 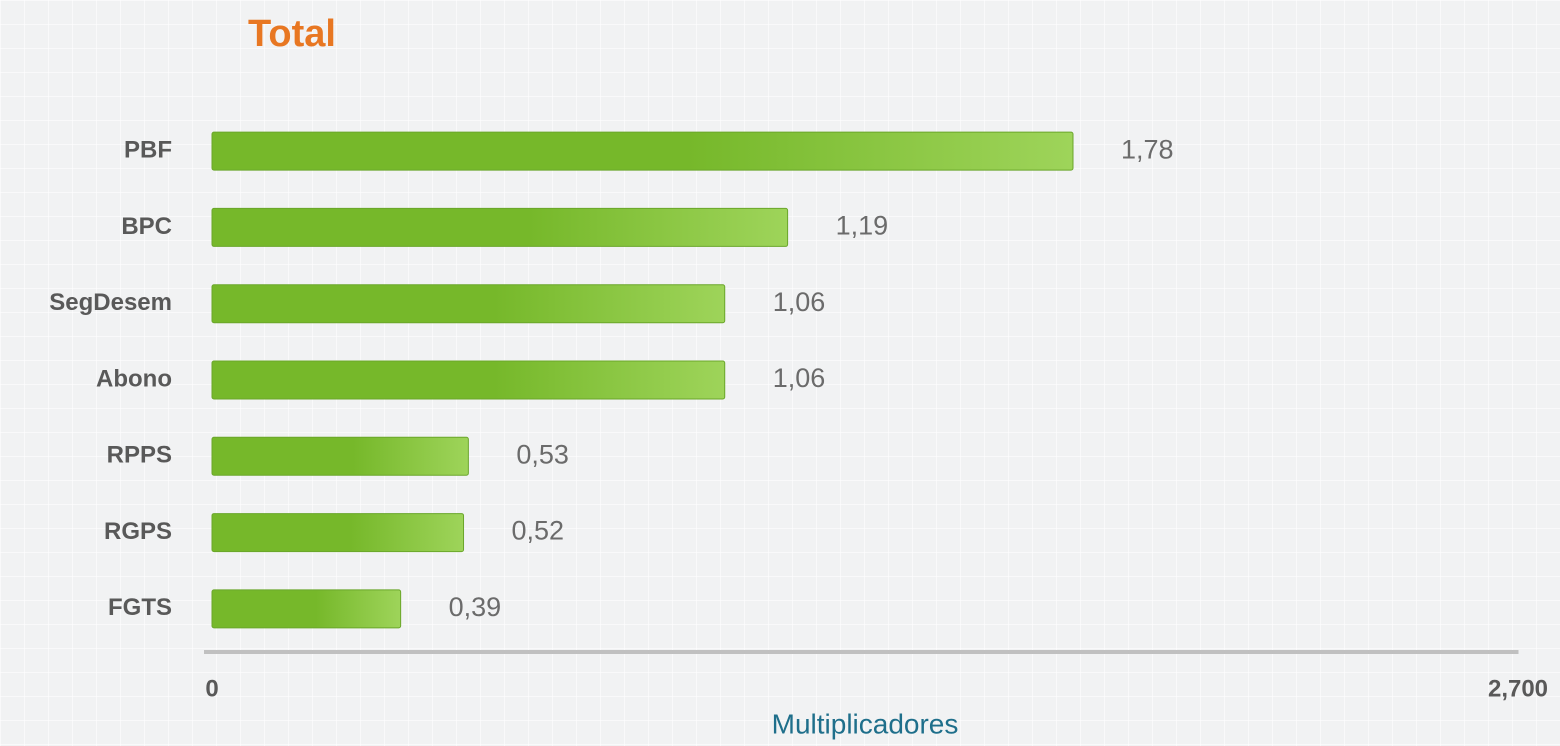 I want to click on y-tick-label: BPC, so click(x=146, y=226).